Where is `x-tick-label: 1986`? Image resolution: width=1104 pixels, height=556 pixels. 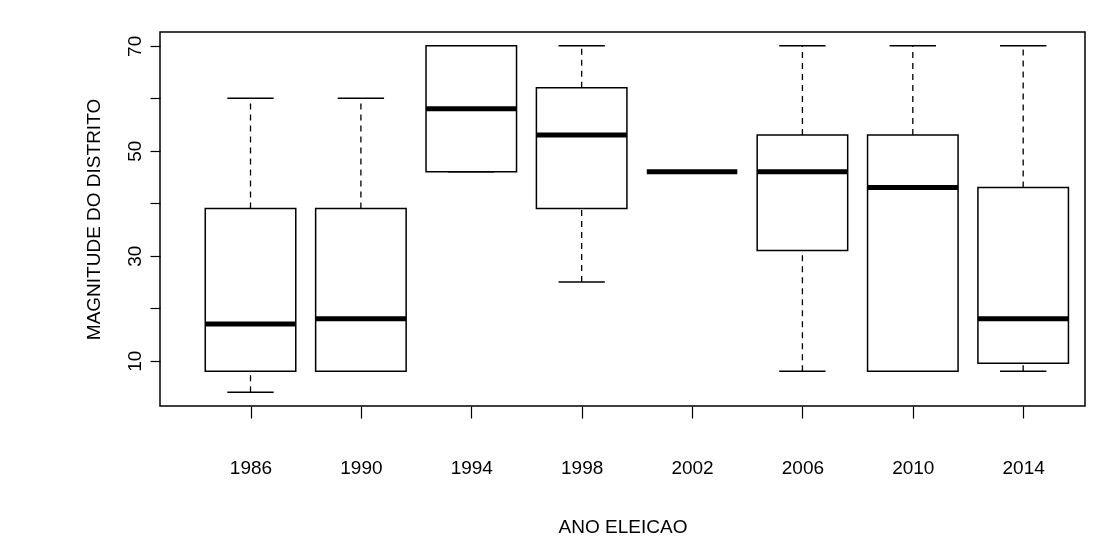 x-tick-label: 1986 is located at coordinates (251, 467).